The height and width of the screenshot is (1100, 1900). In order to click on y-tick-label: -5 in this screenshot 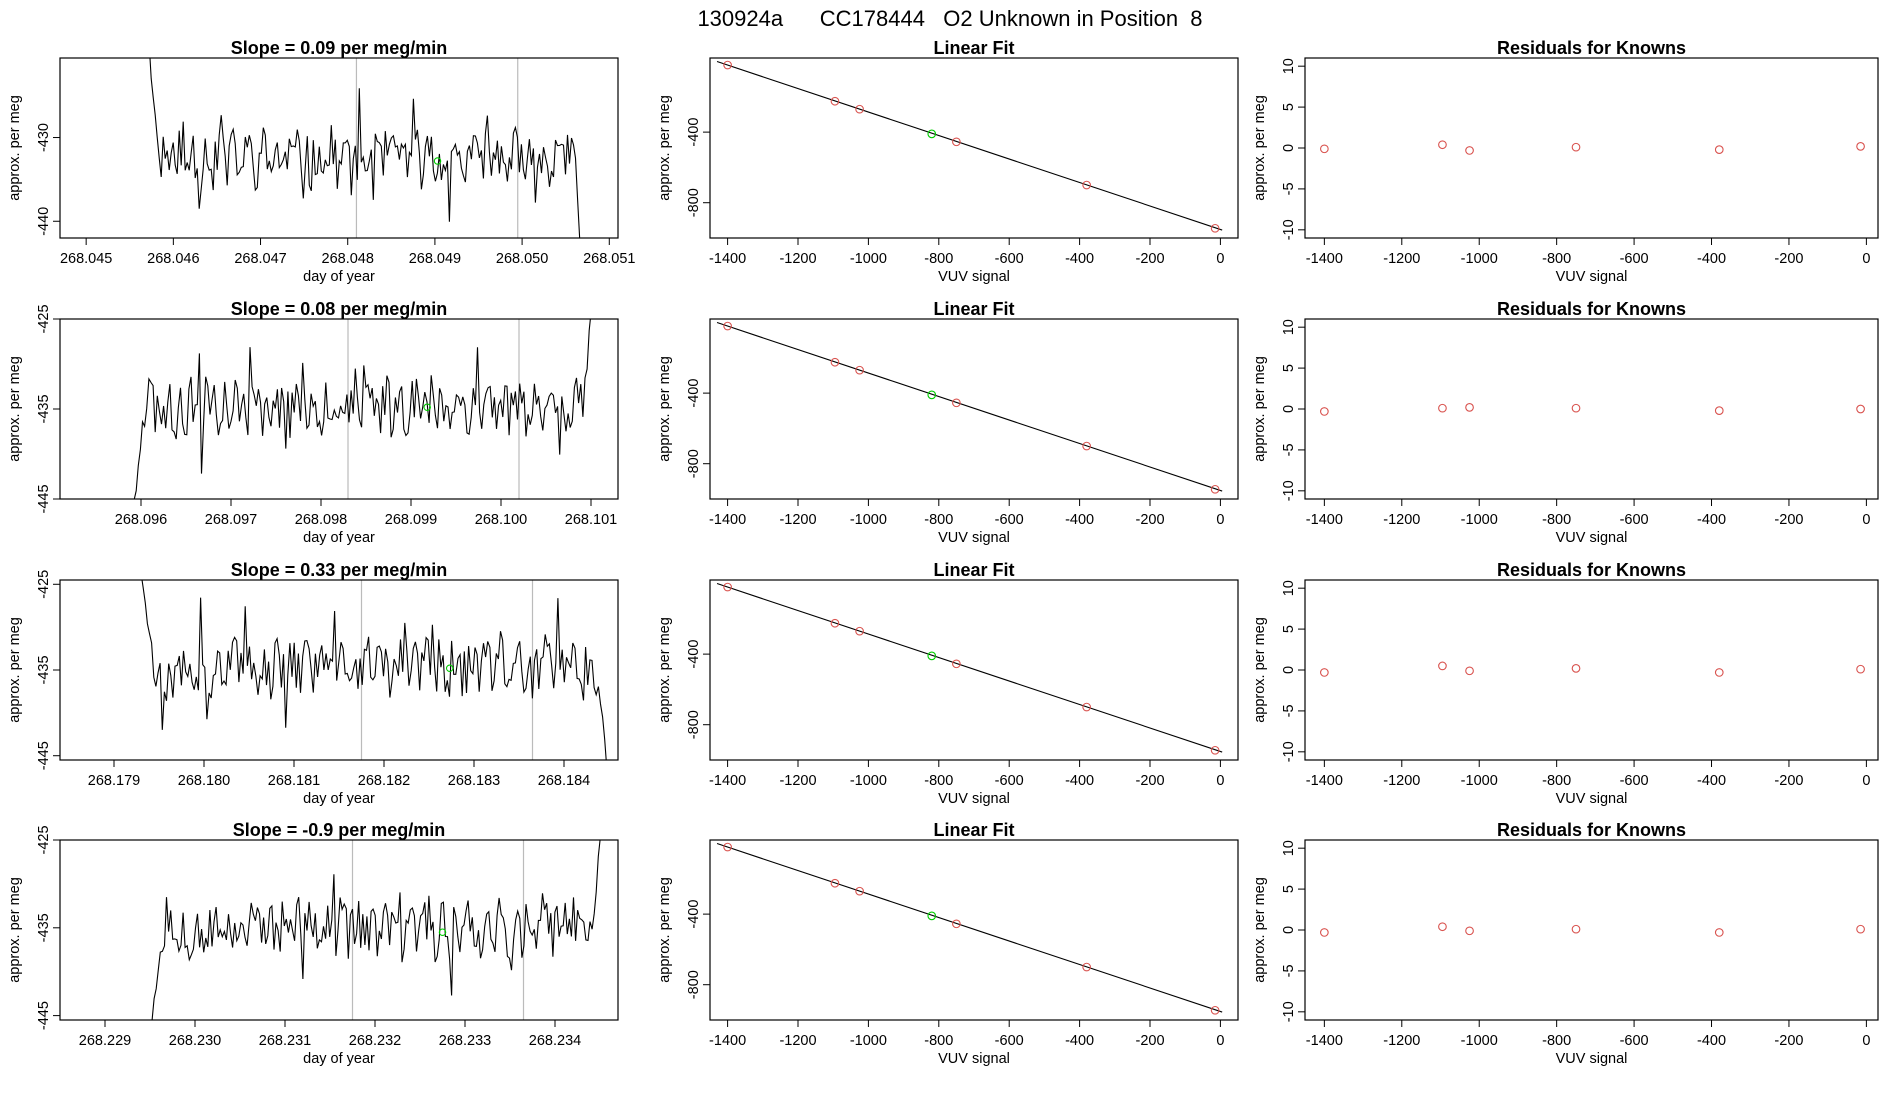, I will do `click(1289, 970)`.